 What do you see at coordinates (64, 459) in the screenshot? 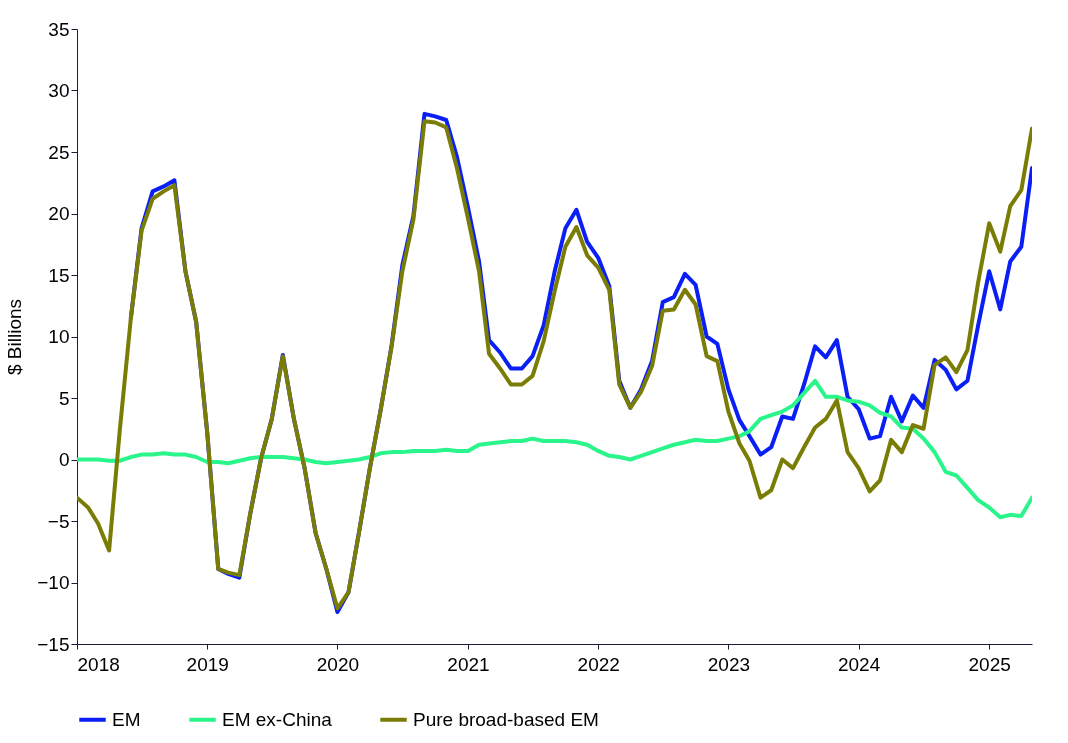
I see `y-tick-label: 0` at bounding box center [64, 459].